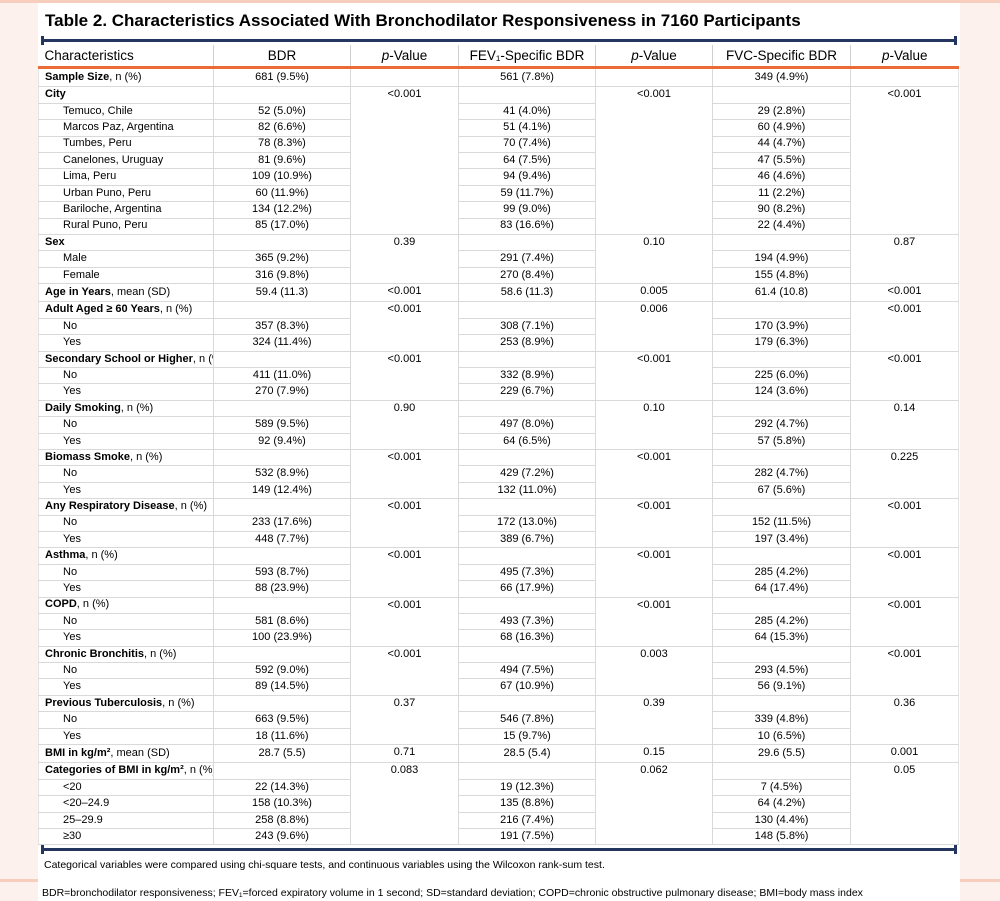  I want to click on characteristic-suffix: , mean (SD), so click(140, 752).